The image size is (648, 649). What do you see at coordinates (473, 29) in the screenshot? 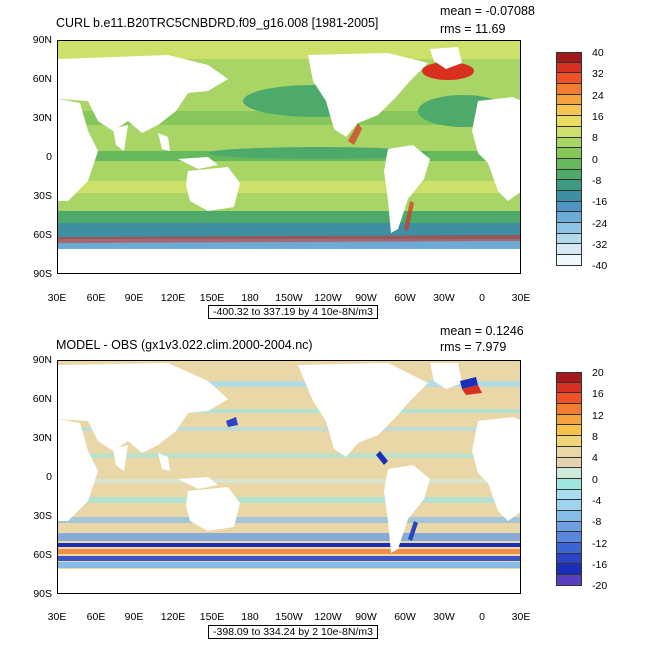
I see `rms-stat: rms = 11.69` at bounding box center [473, 29].